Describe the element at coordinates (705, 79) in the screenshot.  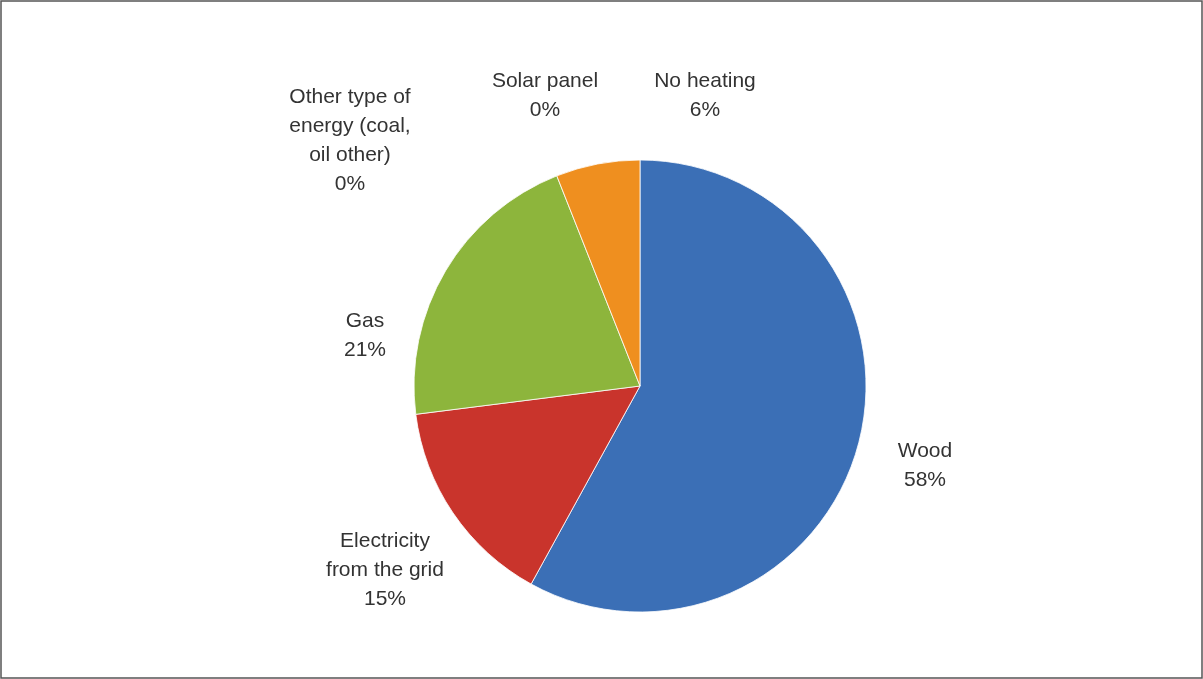
I see `slice-label: No heating` at that location.